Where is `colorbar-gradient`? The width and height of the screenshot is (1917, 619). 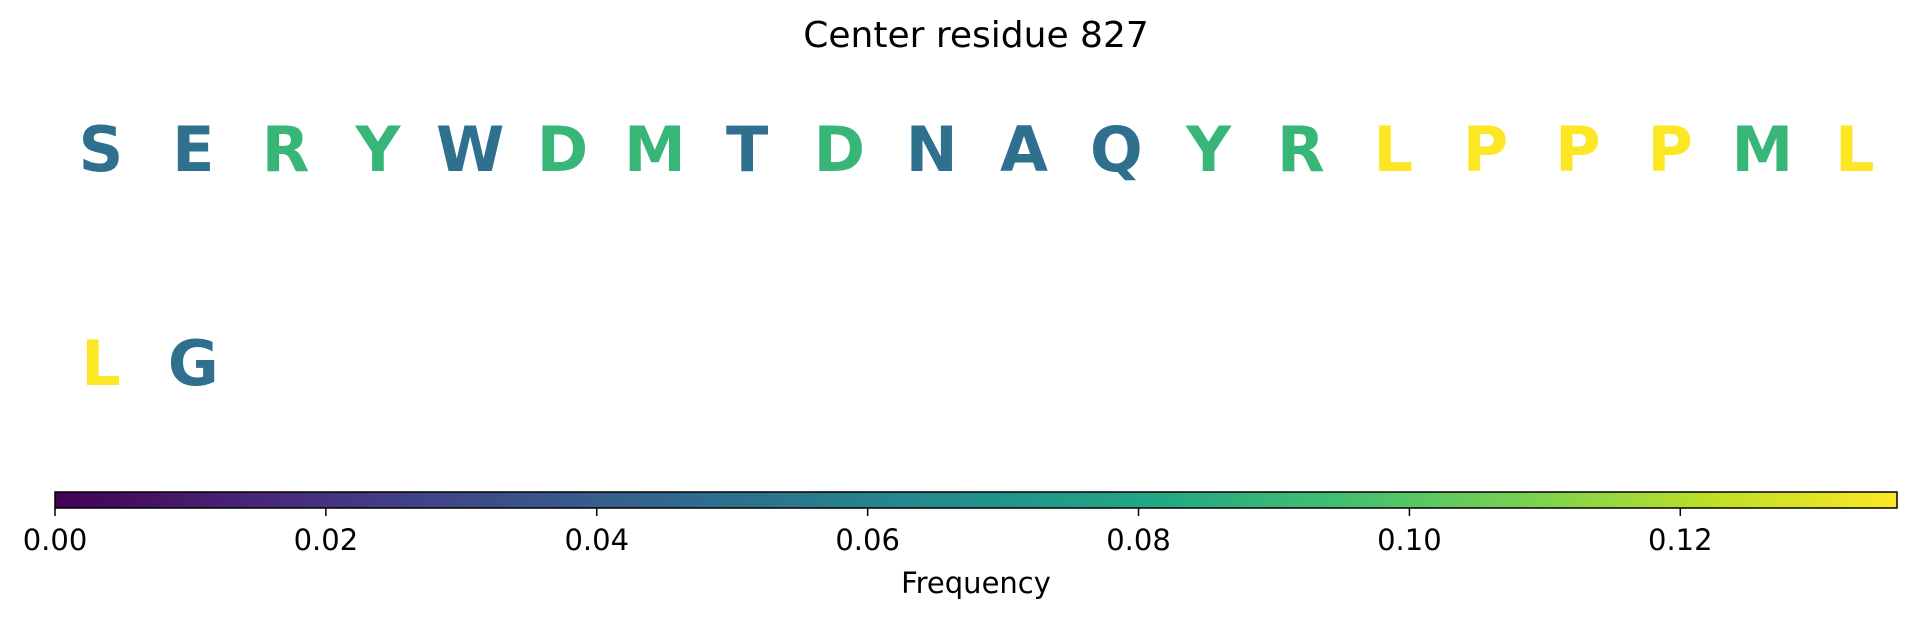
colorbar-gradient is located at coordinates (976, 500).